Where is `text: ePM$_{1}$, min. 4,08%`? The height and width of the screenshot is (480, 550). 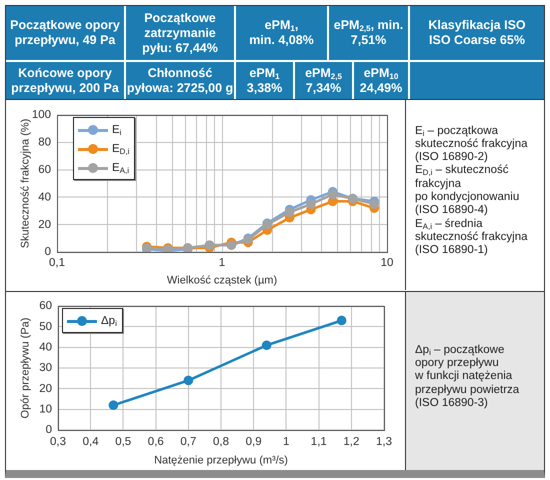
text: ePM$_{1}$, min. 4,08% is located at coordinates (281, 33).